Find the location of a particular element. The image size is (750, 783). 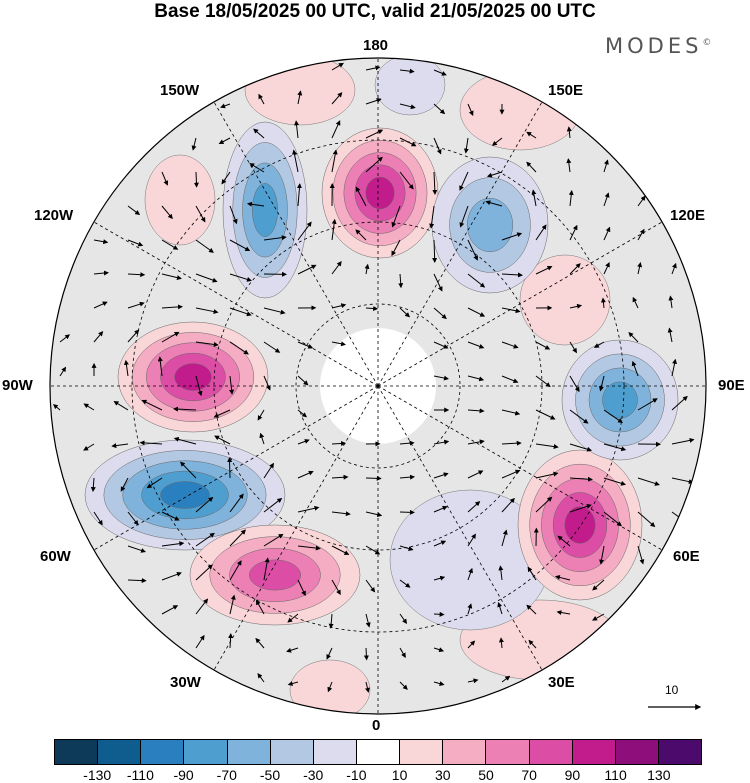

colorbar-tick-label: 130 is located at coordinates (659, 775).